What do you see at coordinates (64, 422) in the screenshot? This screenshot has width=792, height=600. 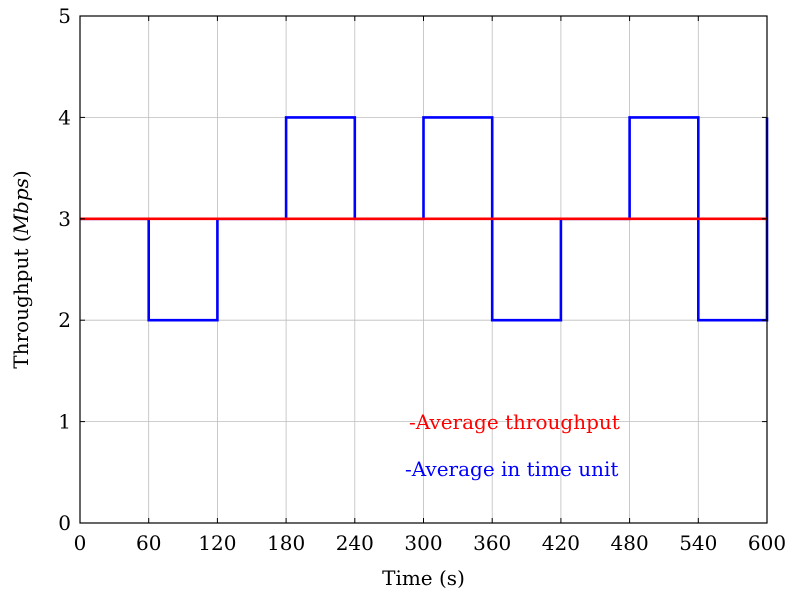 I see `y-tick-label: 1` at bounding box center [64, 422].